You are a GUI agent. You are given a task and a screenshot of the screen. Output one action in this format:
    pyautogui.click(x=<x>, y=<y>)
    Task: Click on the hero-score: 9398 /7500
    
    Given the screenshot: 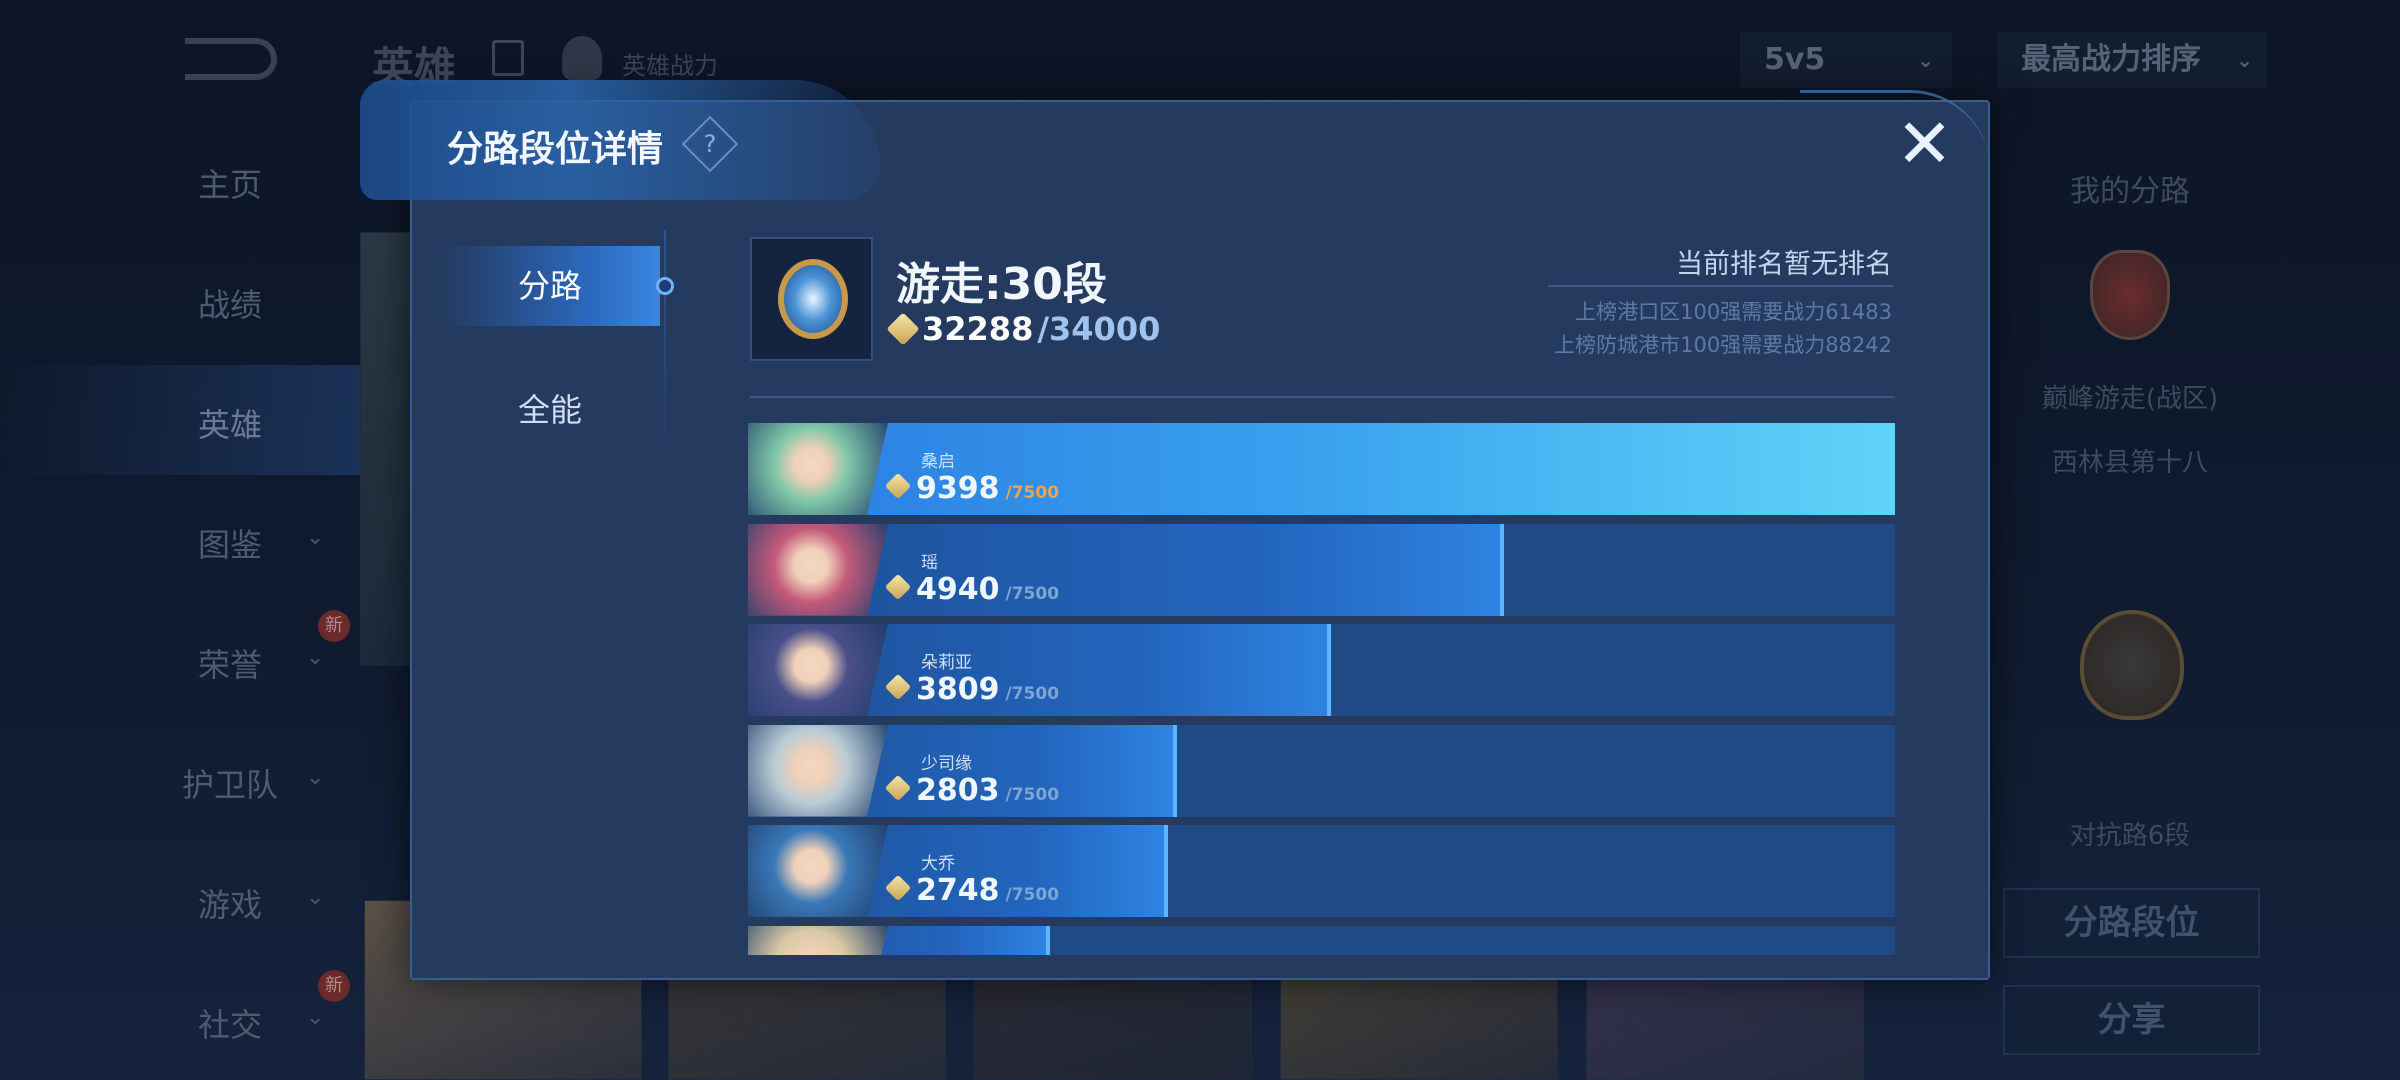 What is the action you would take?
    pyautogui.click(x=972, y=488)
    